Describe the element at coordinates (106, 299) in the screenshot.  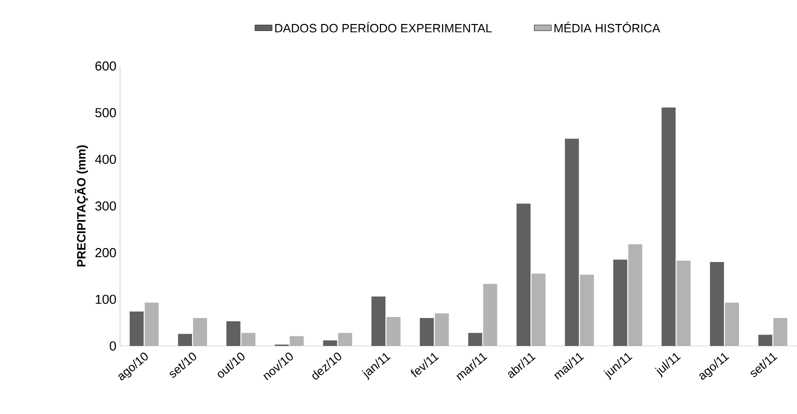
I see `y-tick-label: 100` at that location.